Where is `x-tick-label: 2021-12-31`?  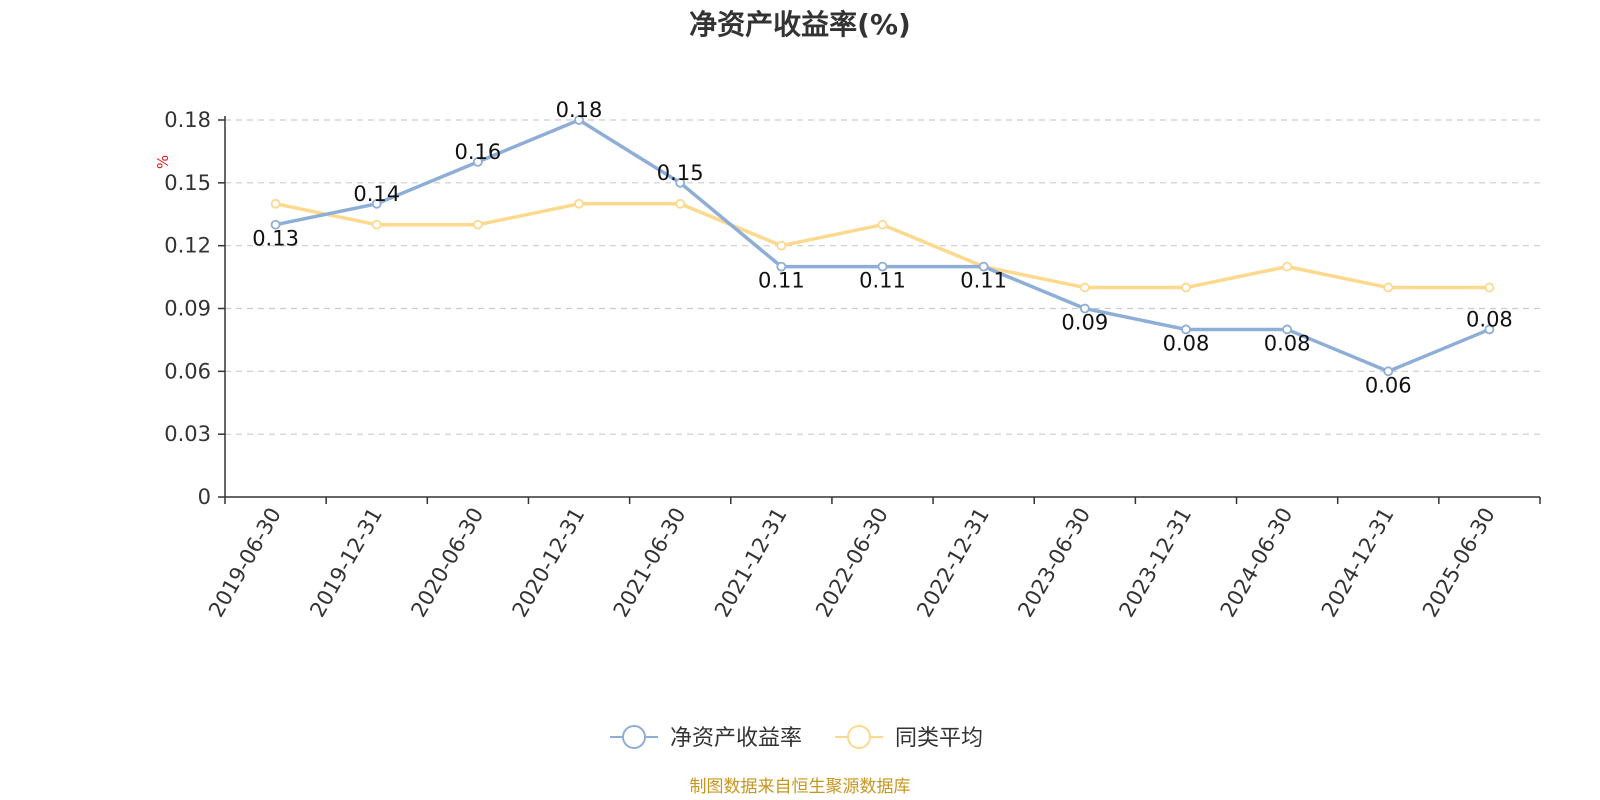
x-tick-label: 2021-12-31 is located at coordinates (751, 563).